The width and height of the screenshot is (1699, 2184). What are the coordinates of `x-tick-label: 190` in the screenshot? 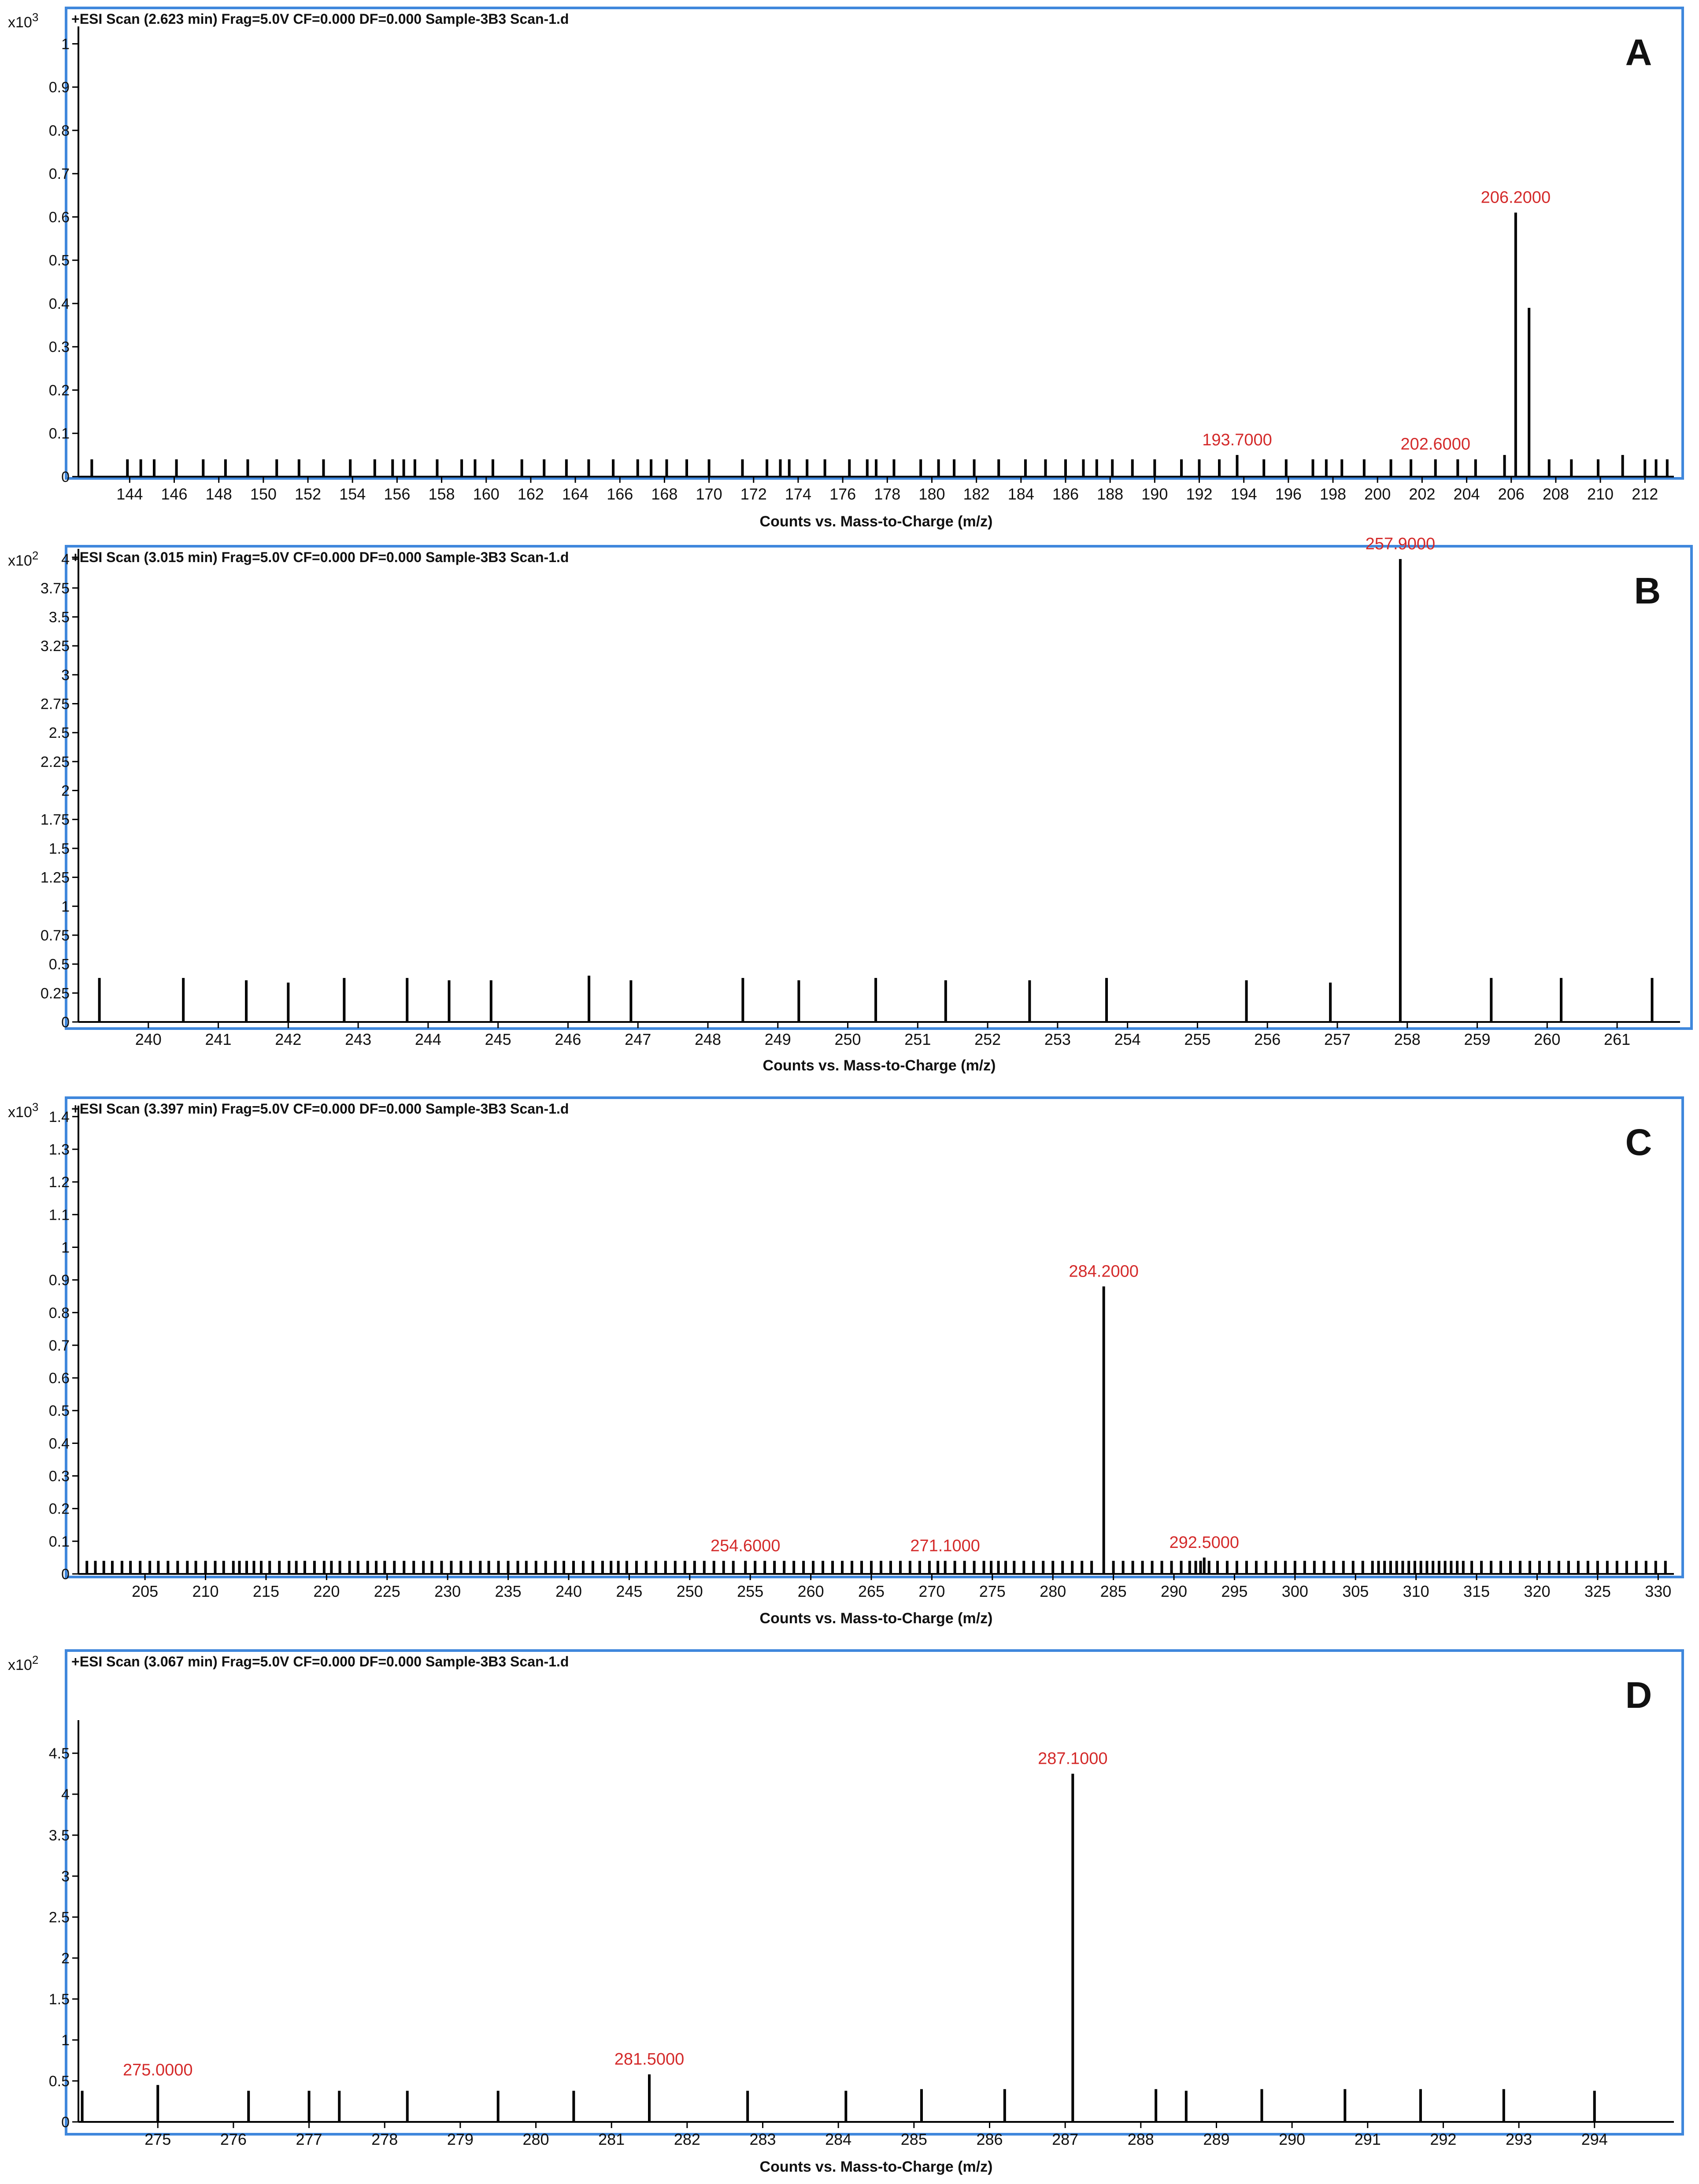 It's located at (1154, 494).